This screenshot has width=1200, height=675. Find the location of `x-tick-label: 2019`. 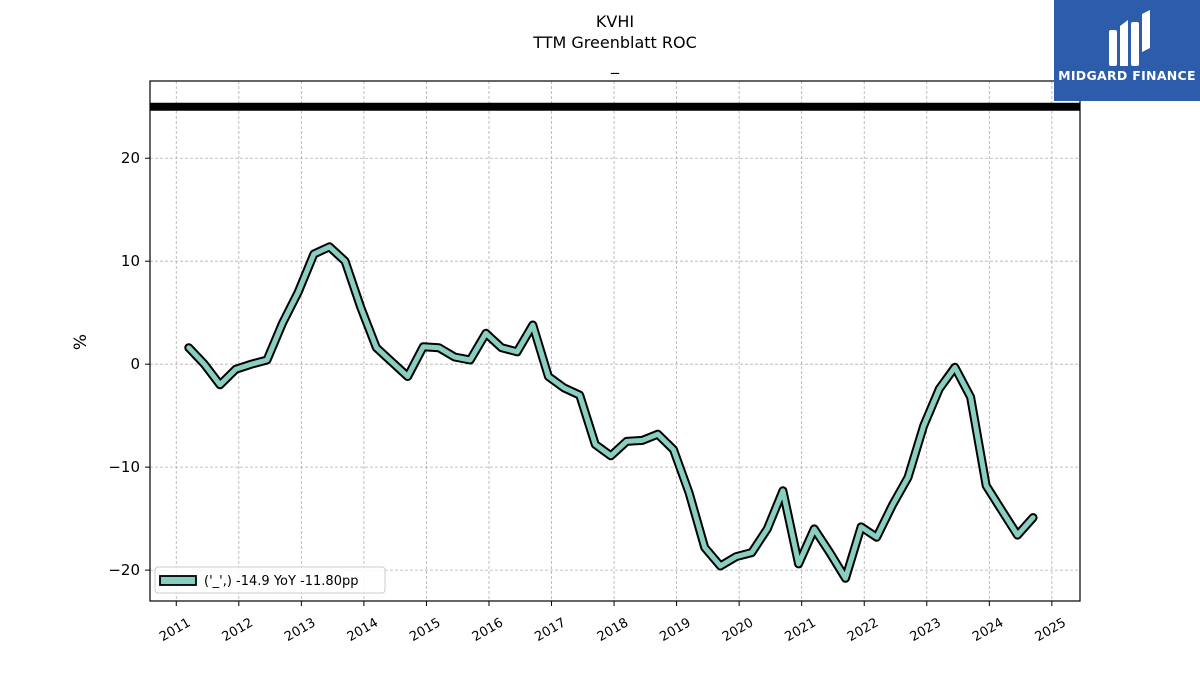

x-tick-label: 2019 is located at coordinates (675, 630).